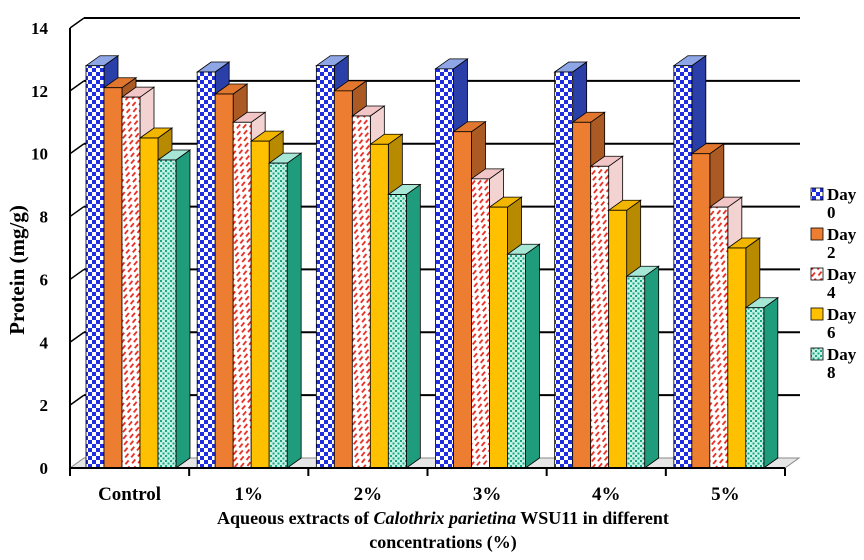 The width and height of the screenshot is (864, 560). Describe the element at coordinates (442, 542) in the screenshot. I see `x-axis-title-line2: concentrations (%)` at that location.